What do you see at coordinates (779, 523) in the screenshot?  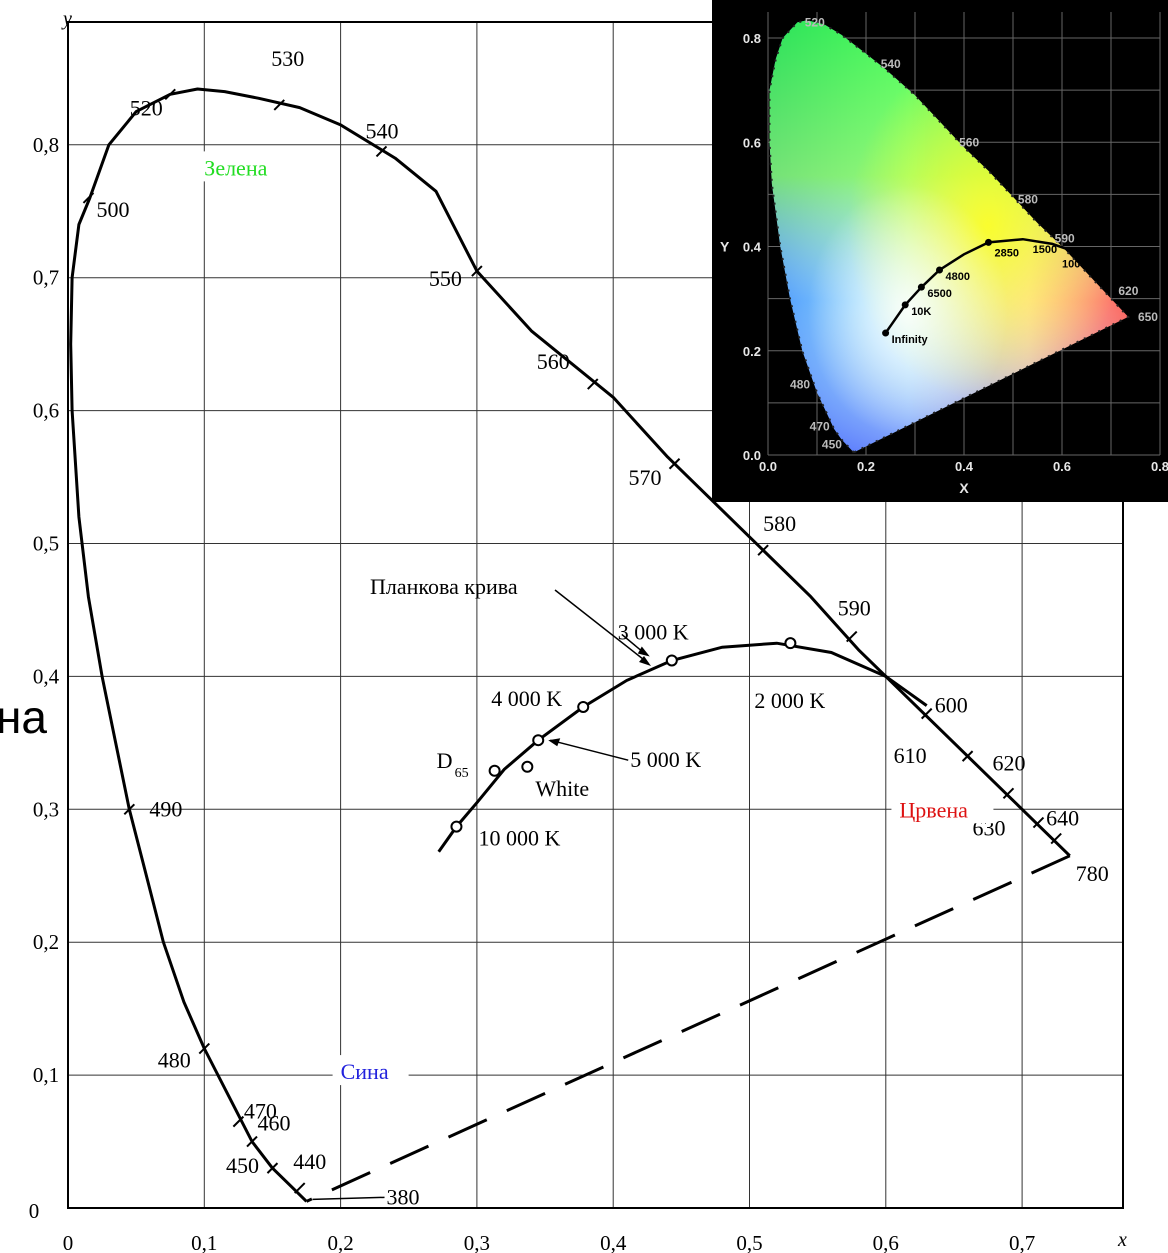 I see `wavelength-label: 580` at bounding box center [779, 523].